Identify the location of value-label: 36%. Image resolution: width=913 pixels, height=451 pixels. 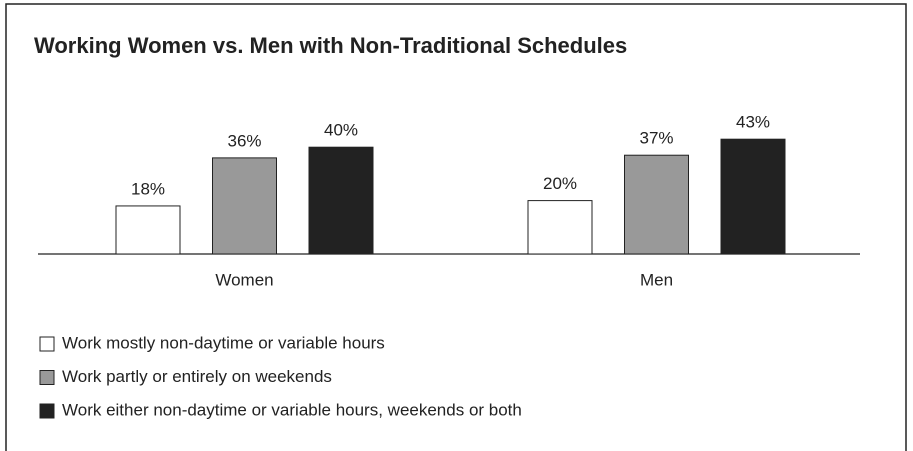
(244, 140).